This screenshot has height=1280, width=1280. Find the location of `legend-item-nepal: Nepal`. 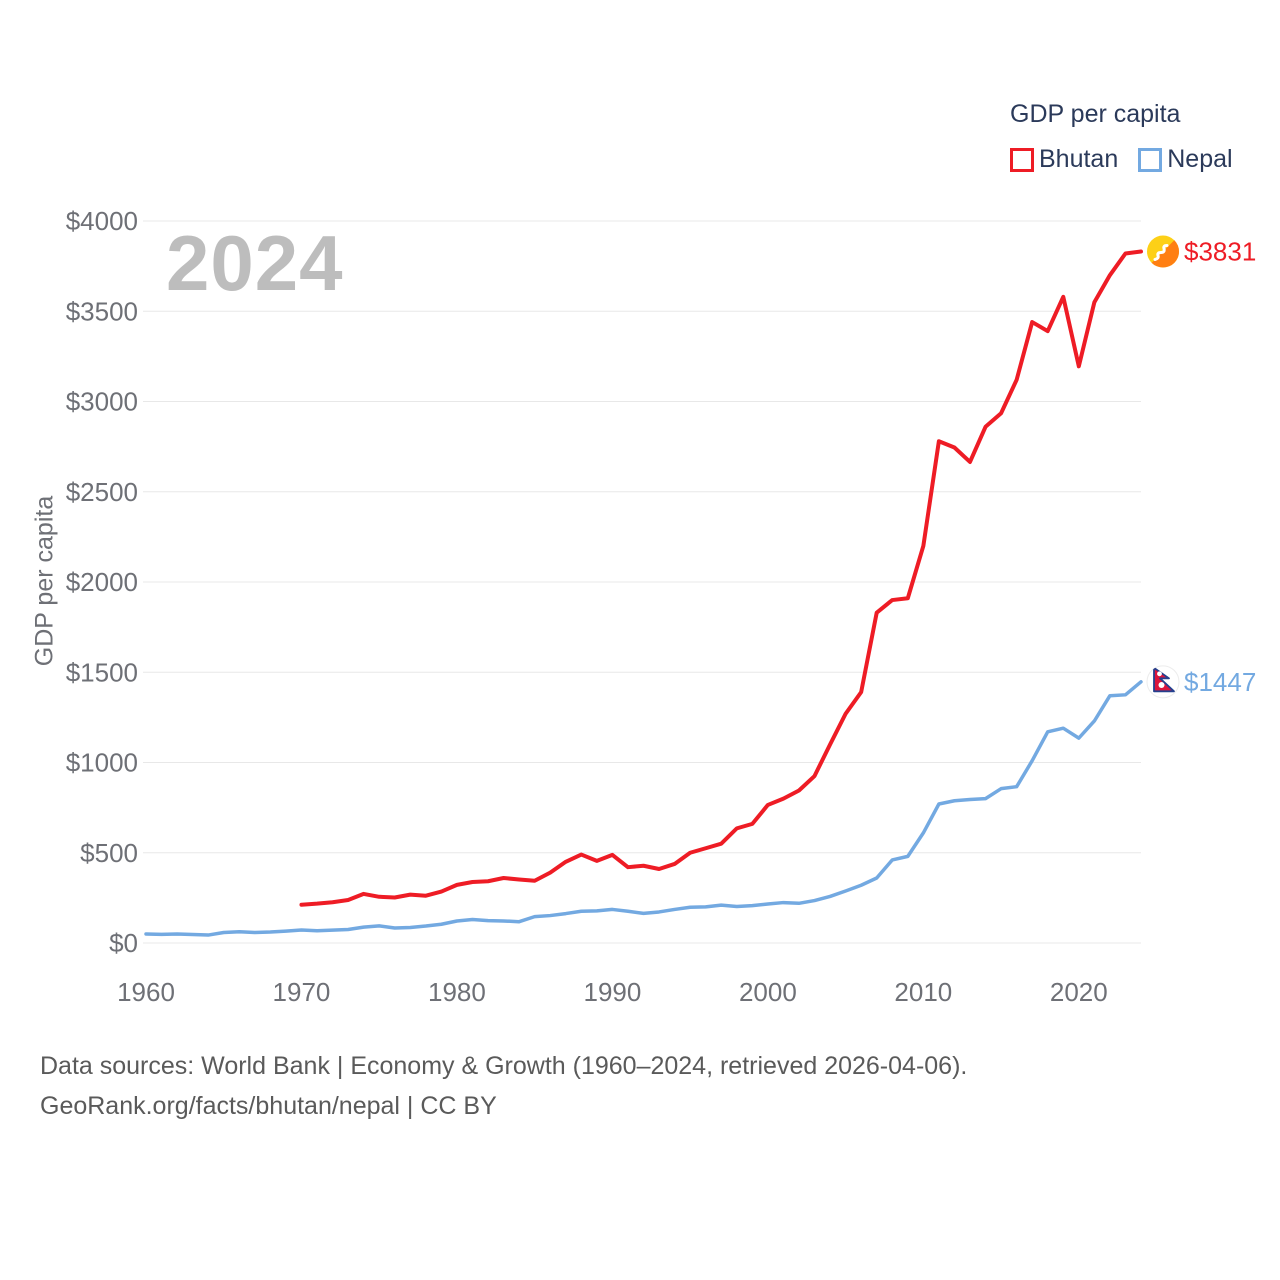

legend-item-nepal: Nepal is located at coordinates (1185, 159).